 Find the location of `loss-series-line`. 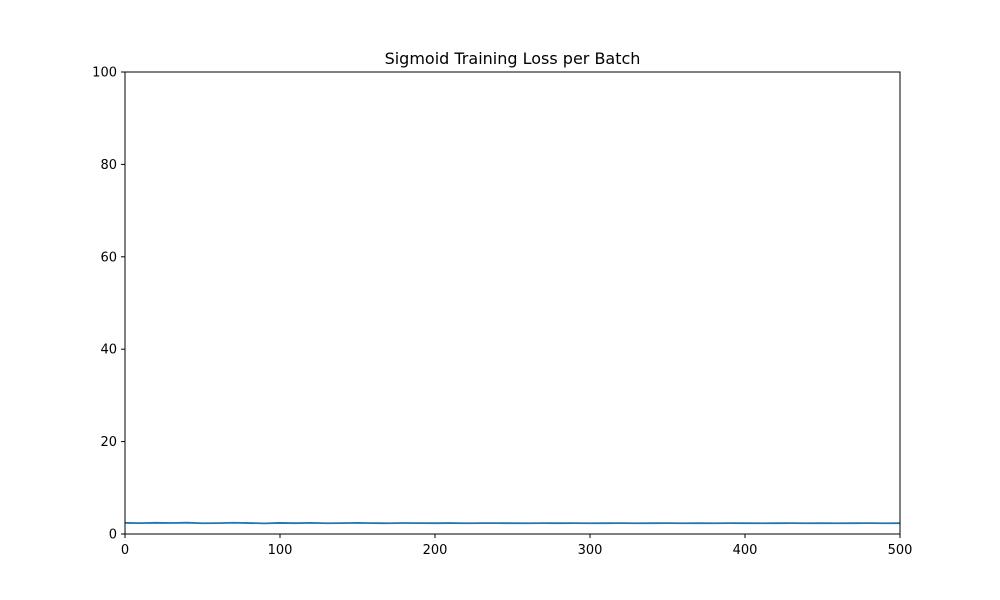

loss-series-line is located at coordinates (512, 523).